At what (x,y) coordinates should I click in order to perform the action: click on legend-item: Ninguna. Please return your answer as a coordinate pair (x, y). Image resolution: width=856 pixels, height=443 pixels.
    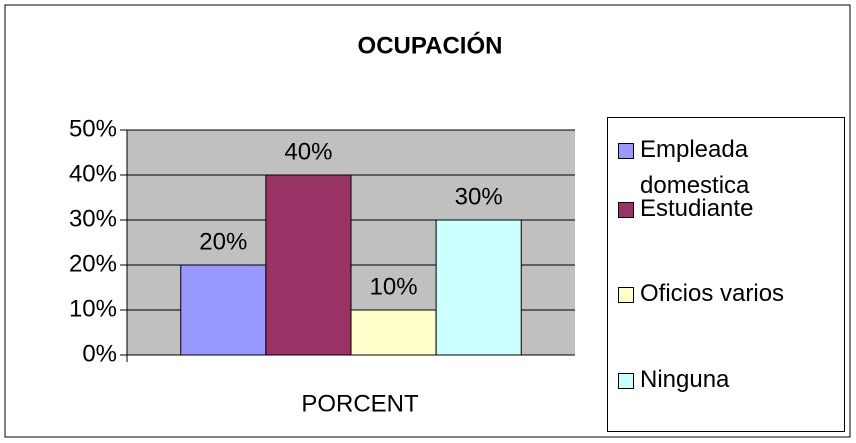
    Looking at the image, I should click on (729, 380).